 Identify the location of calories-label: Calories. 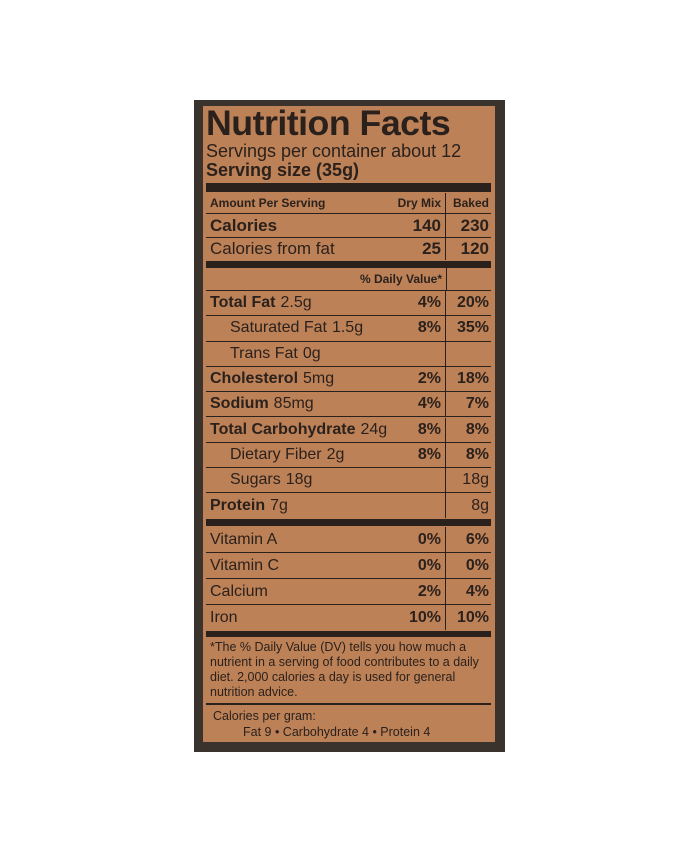
(244, 225).